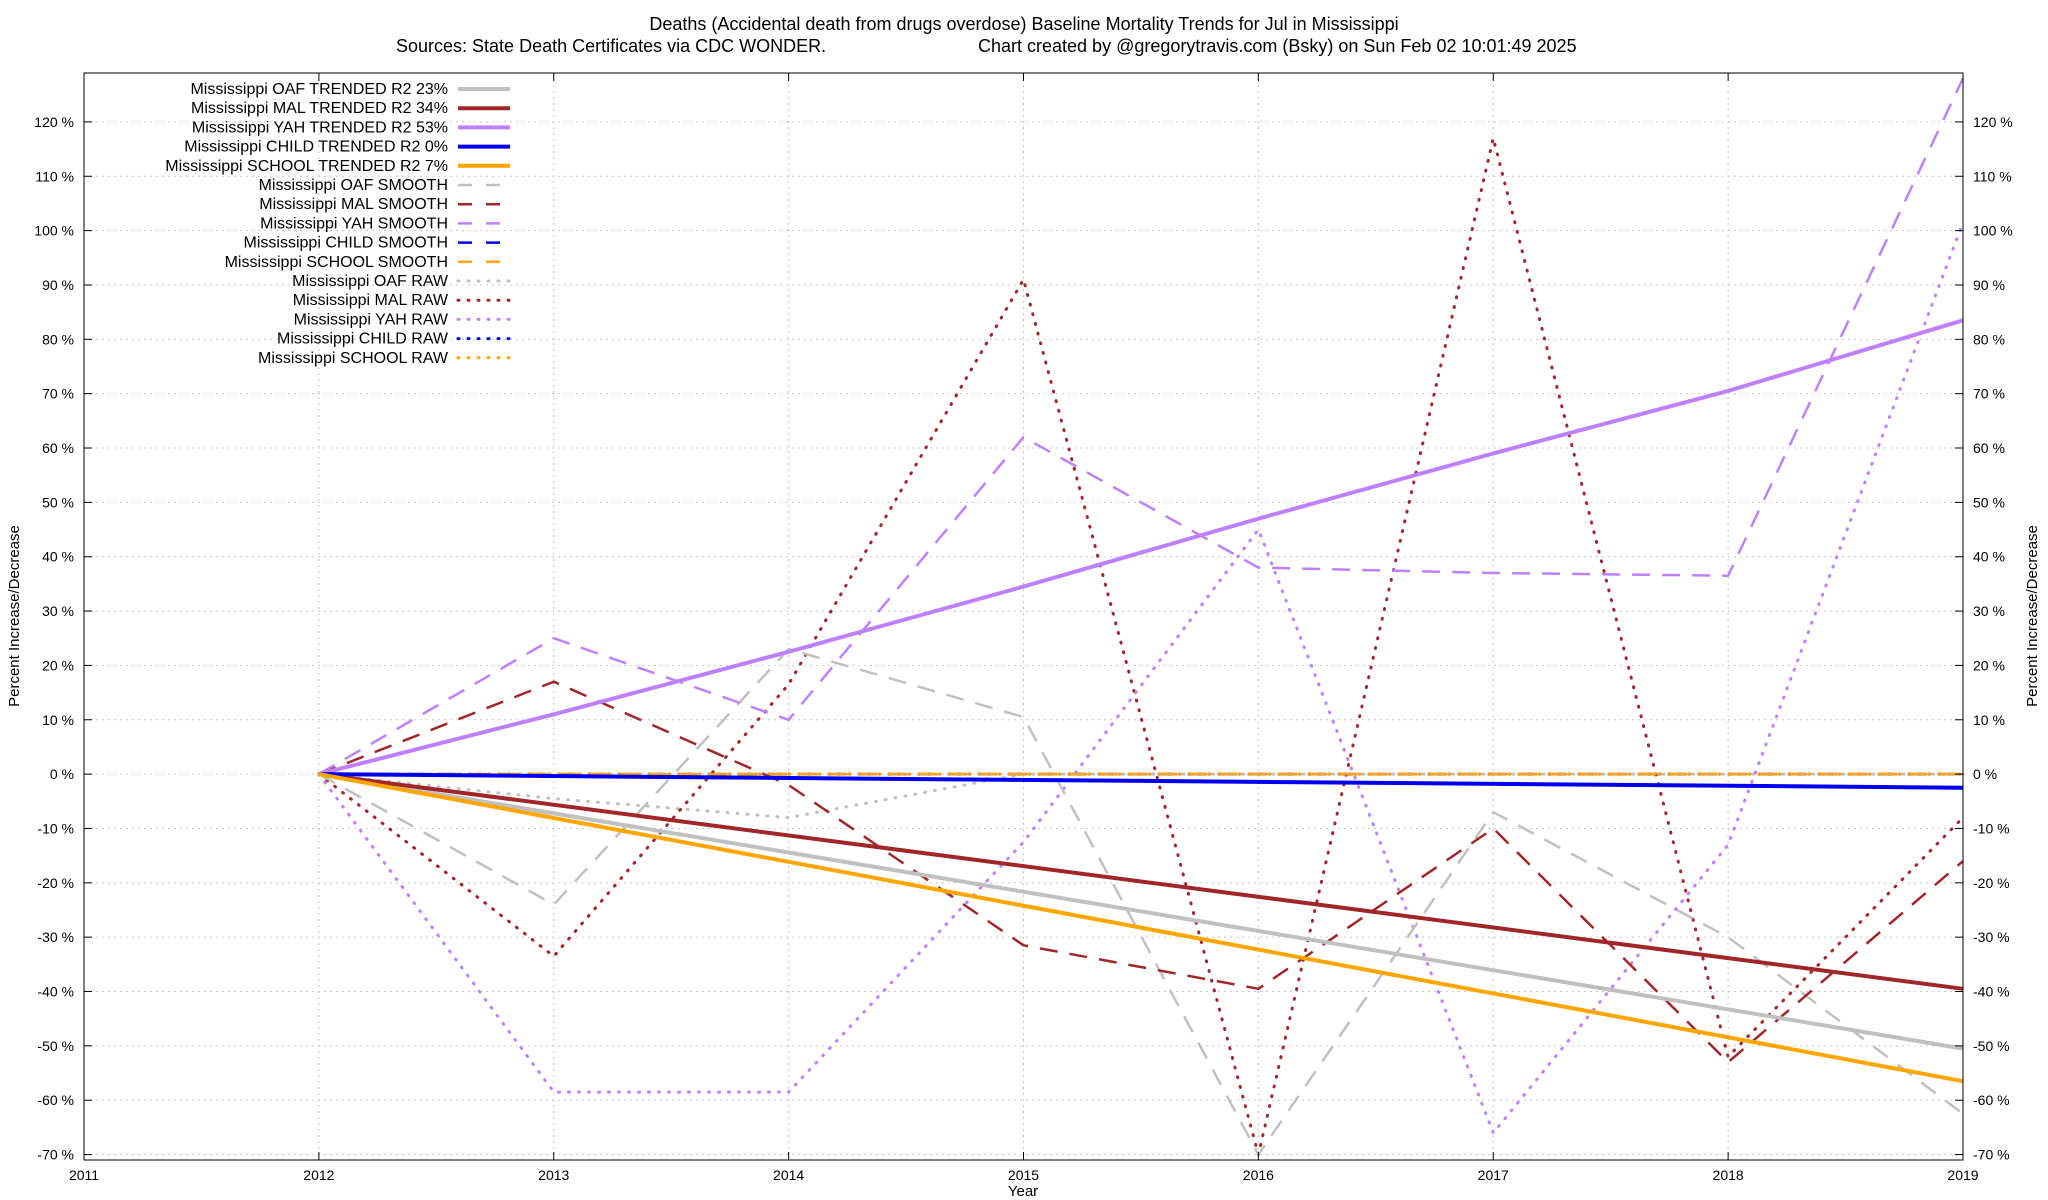  What do you see at coordinates (788, 1175) in the screenshot?
I see `x-tick-label: 2014` at bounding box center [788, 1175].